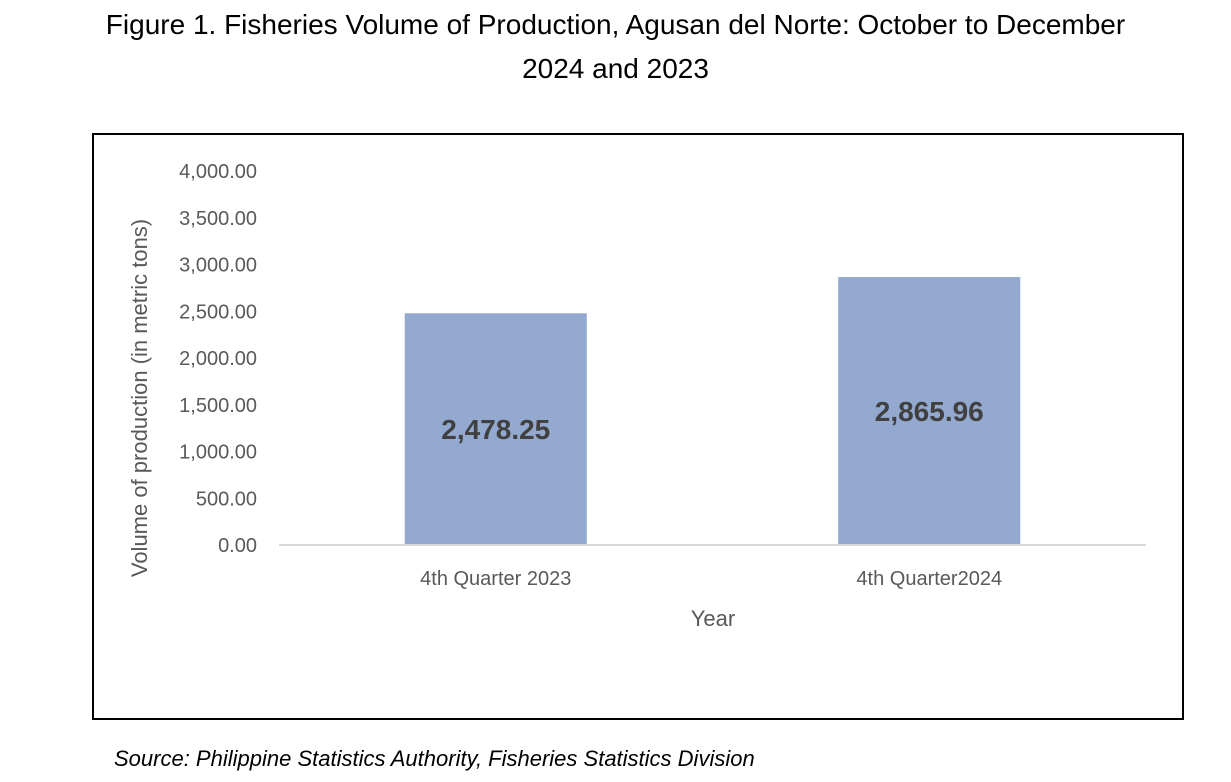  I want to click on bar-data-label: 2,478.25, so click(495, 429).